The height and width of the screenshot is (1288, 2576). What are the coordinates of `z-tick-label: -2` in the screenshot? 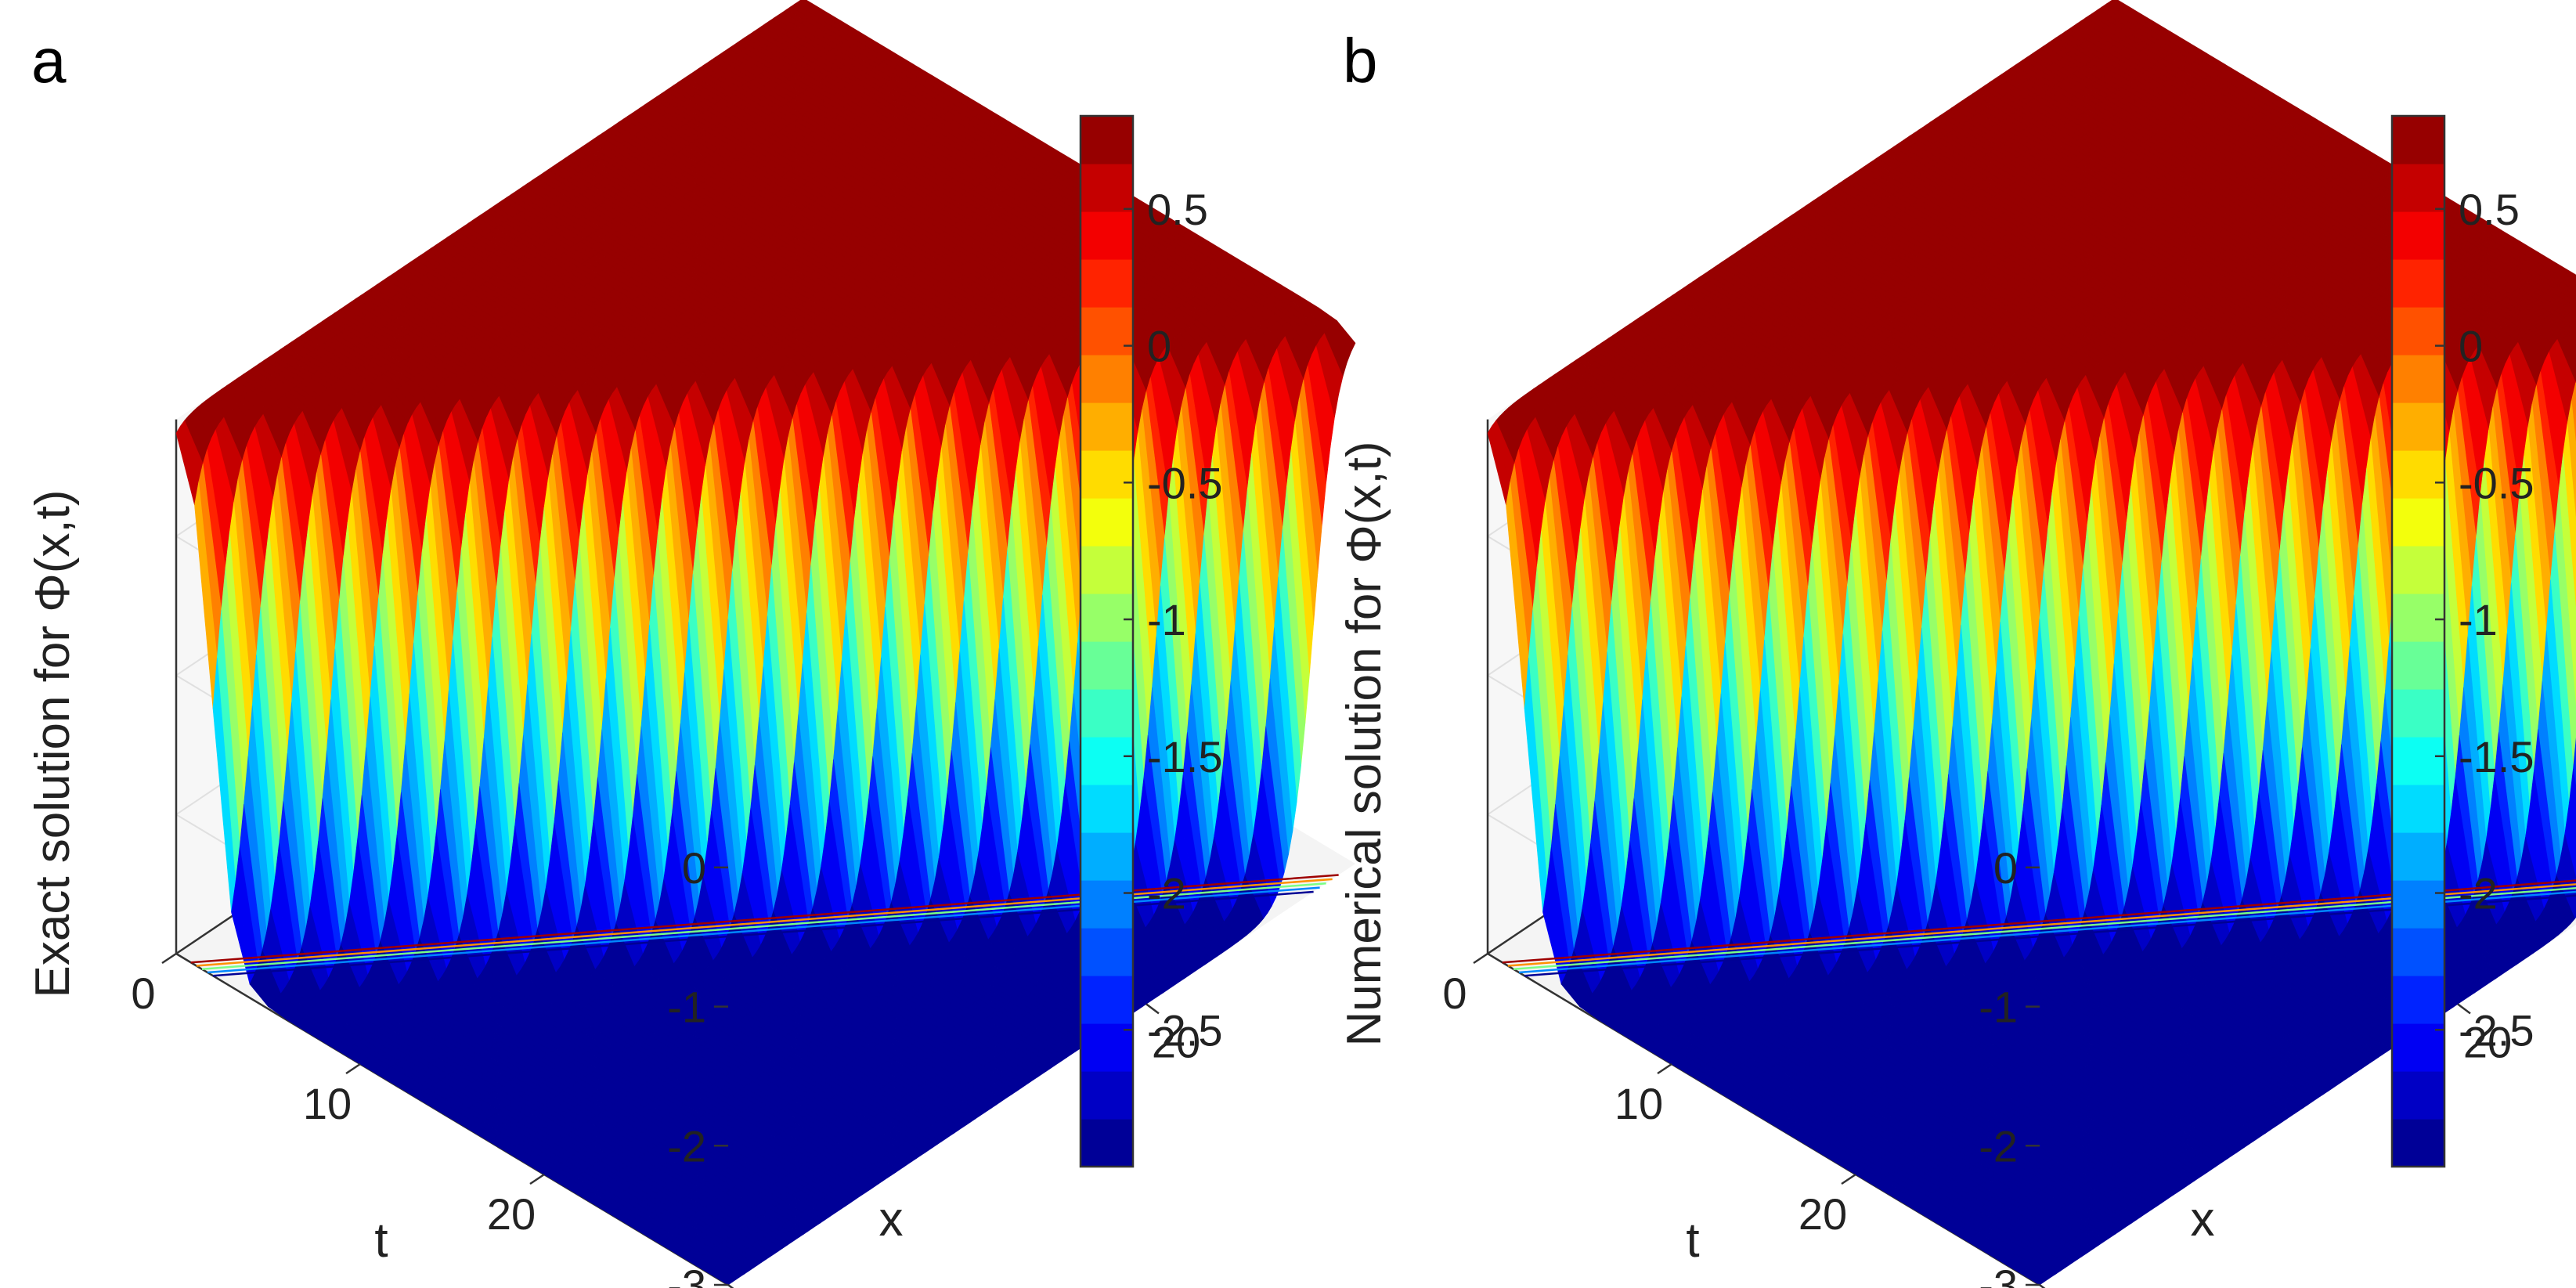 It's located at (686, 1146).